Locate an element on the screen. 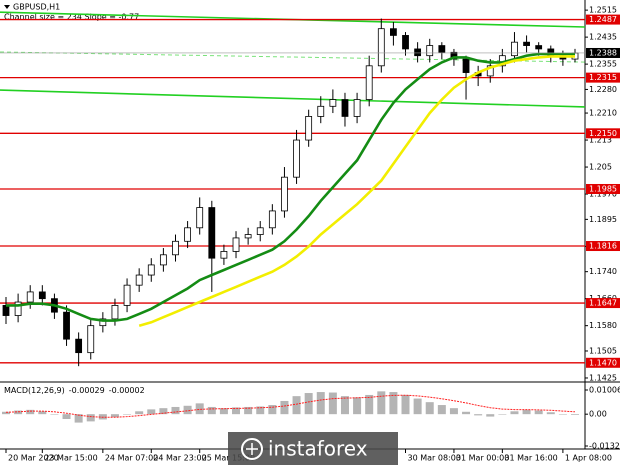 This screenshot has height=465, width=620. chart-title: GBPUSD,H1 is located at coordinates (36, 7).